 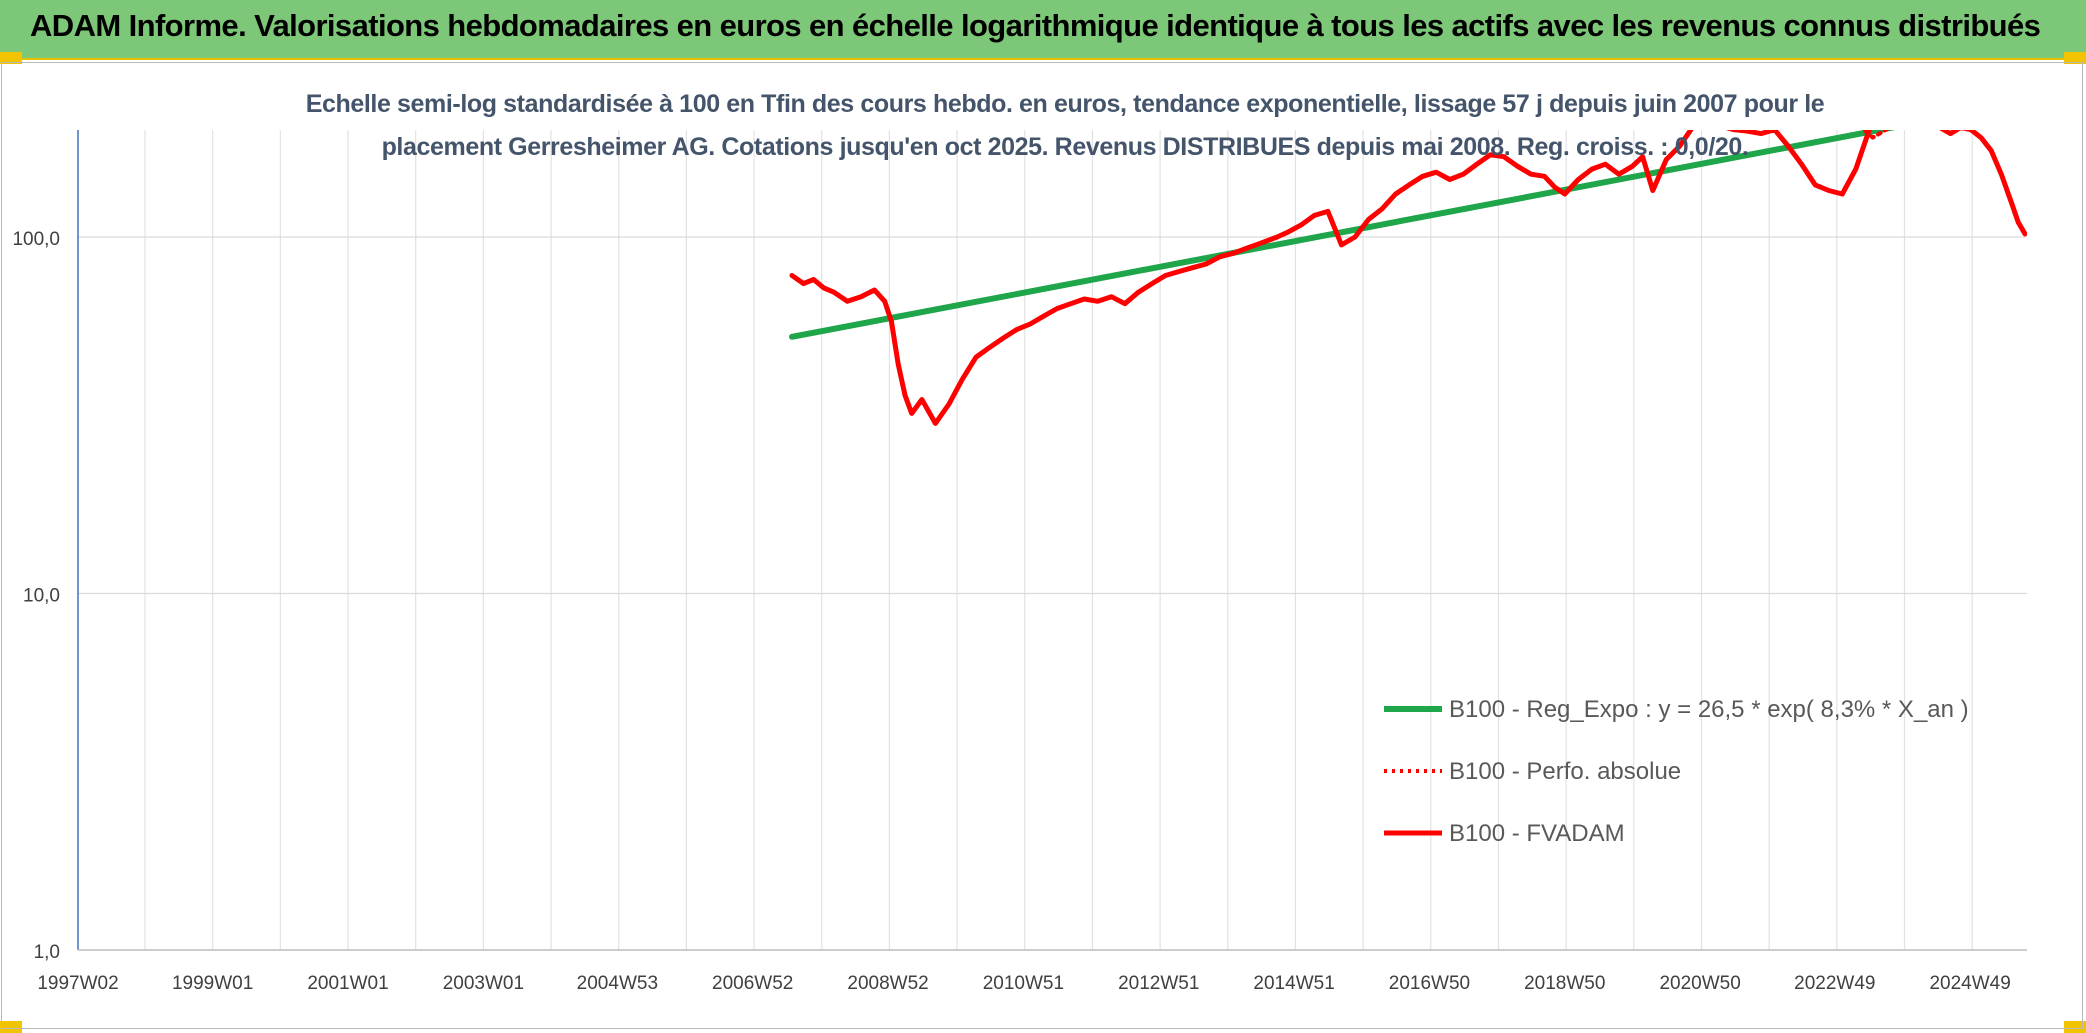 I want to click on x-tick-label: 2012W51, so click(x=1158, y=983).